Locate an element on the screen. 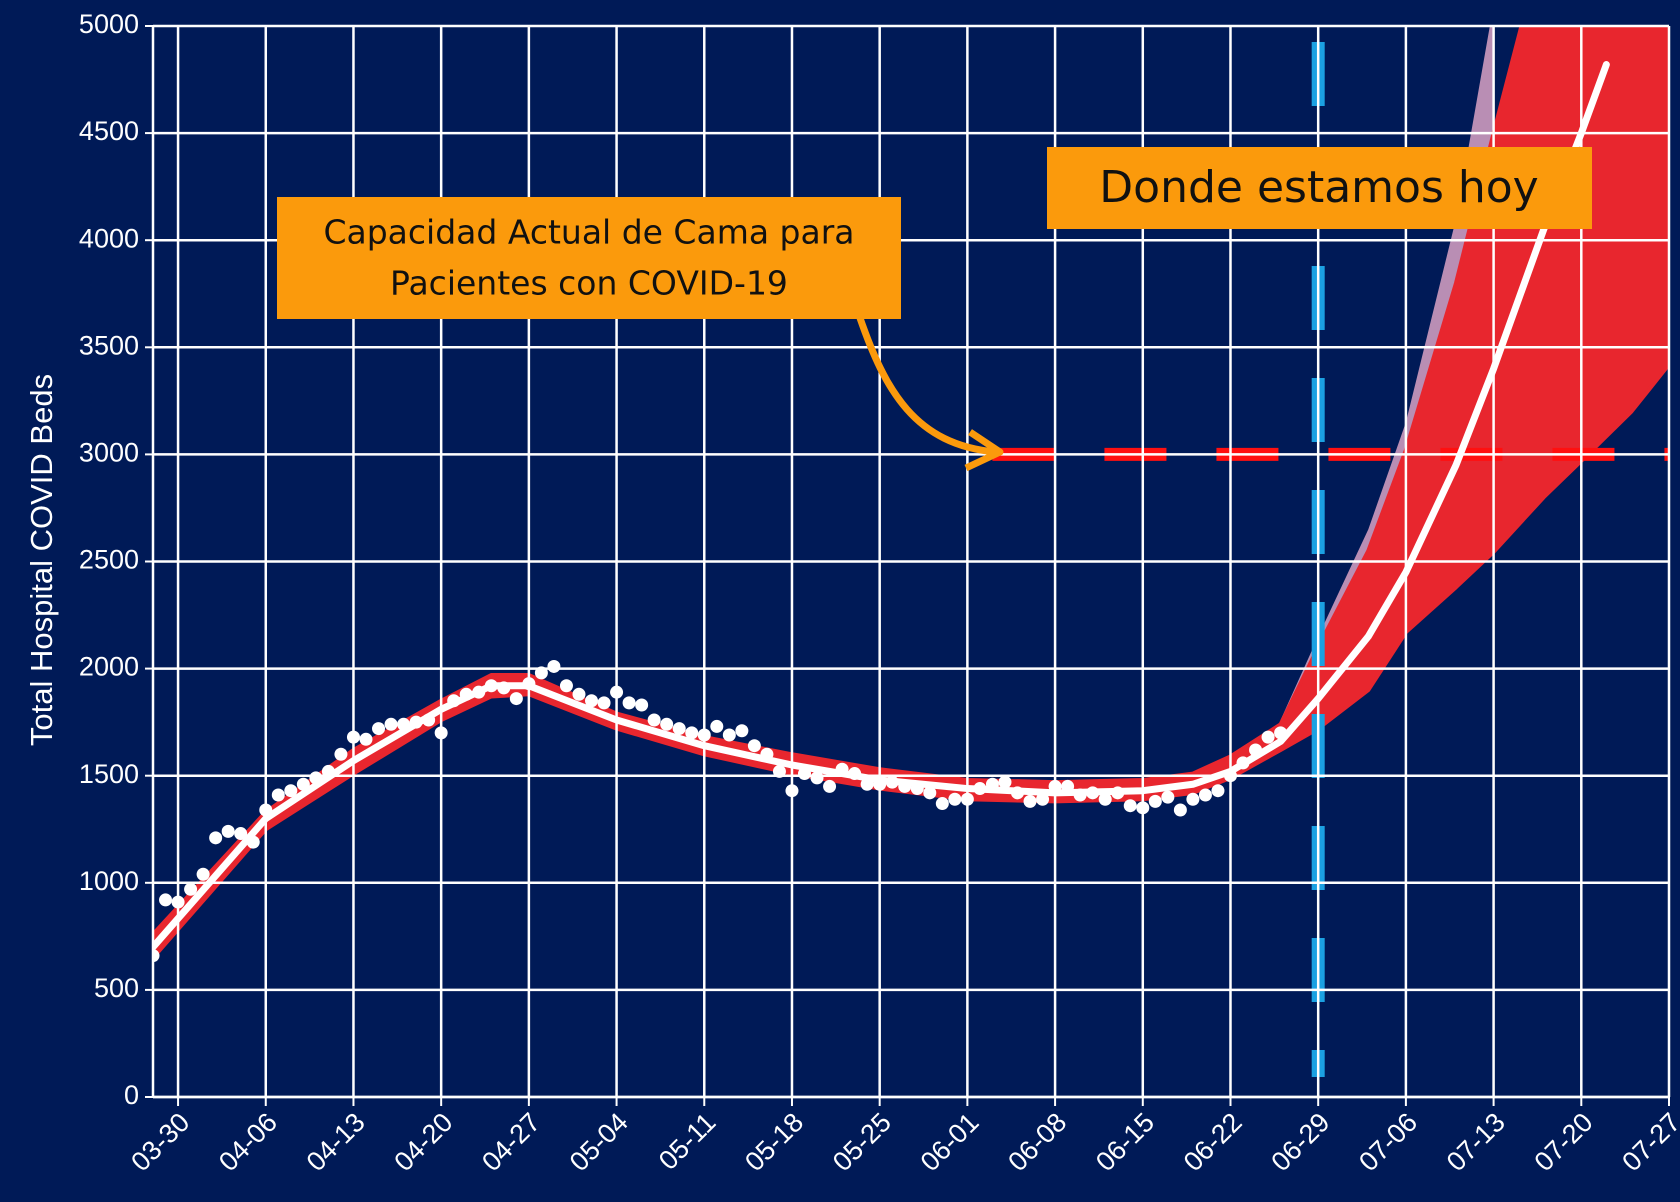 The width and height of the screenshot is (1680, 1202). annotation-text: Donde estamos hoy is located at coordinates (1318, 187).